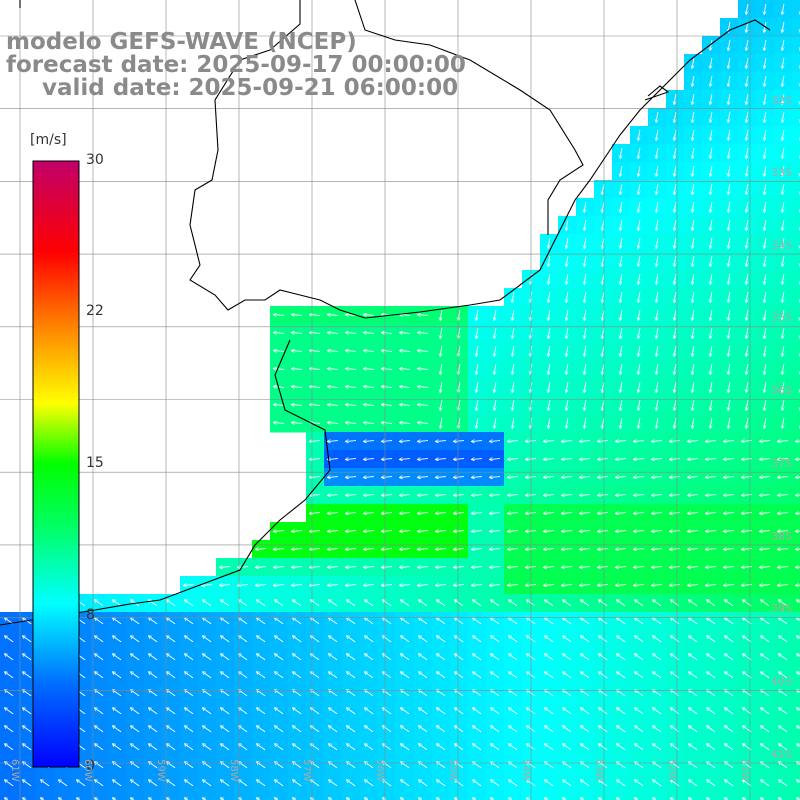 The image size is (800, 800). What do you see at coordinates (781, 245) in the screenshot?
I see `lat-label-34s: 34S` at bounding box center [781, 245].